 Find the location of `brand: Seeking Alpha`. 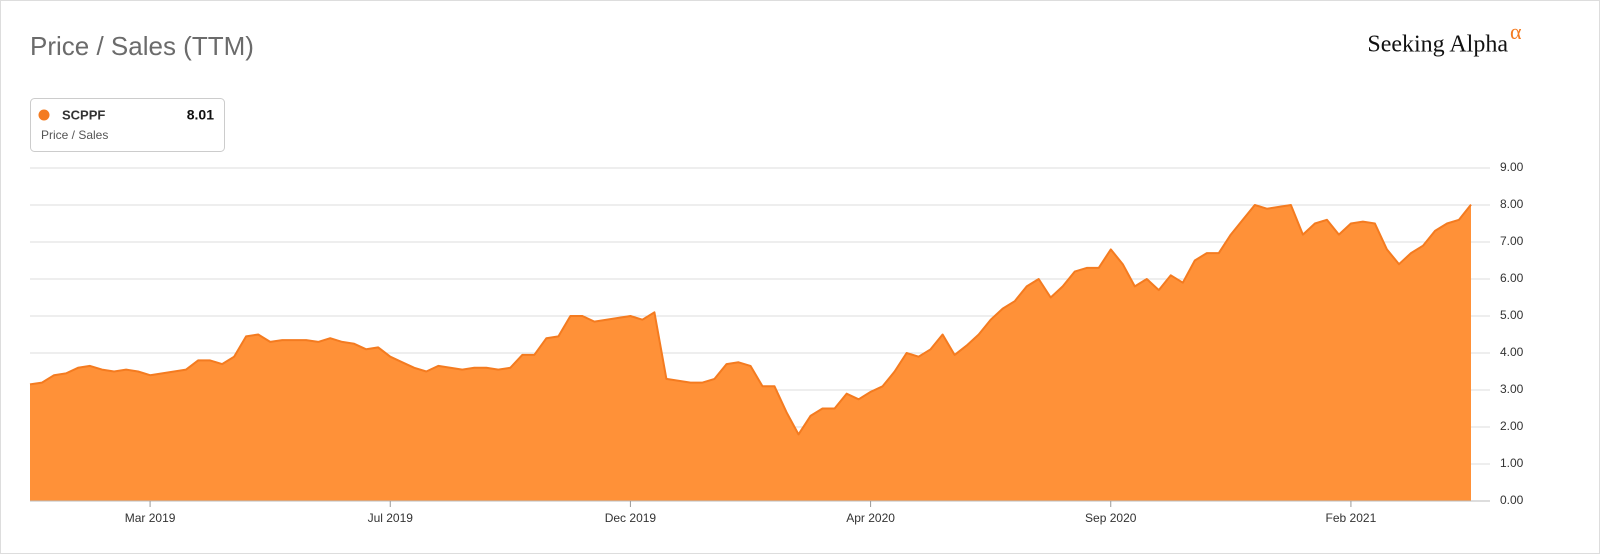

brand: Seeking Alpha is located at coordinates (1437, 45).